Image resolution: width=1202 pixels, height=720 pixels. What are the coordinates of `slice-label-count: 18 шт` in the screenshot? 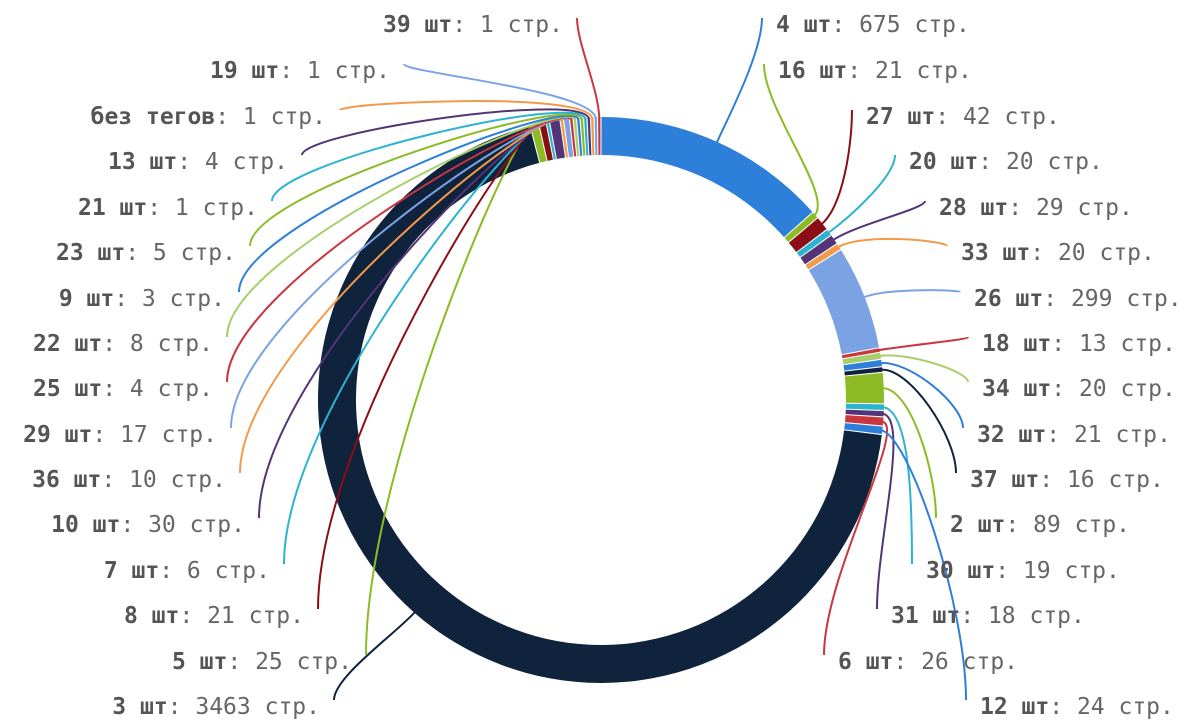 It's located at (1016, 344).